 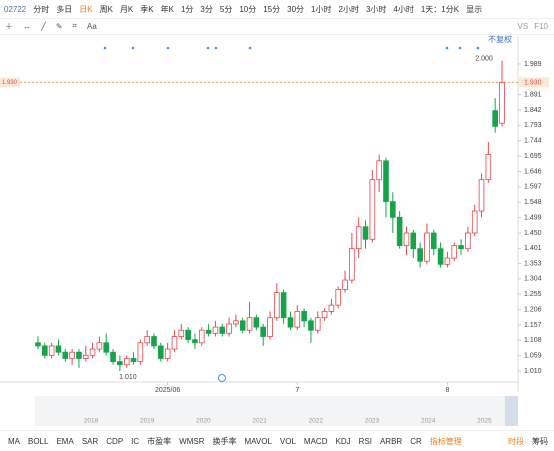 I want to click on last-price-label: 1.930, so click(x=10, y=83).